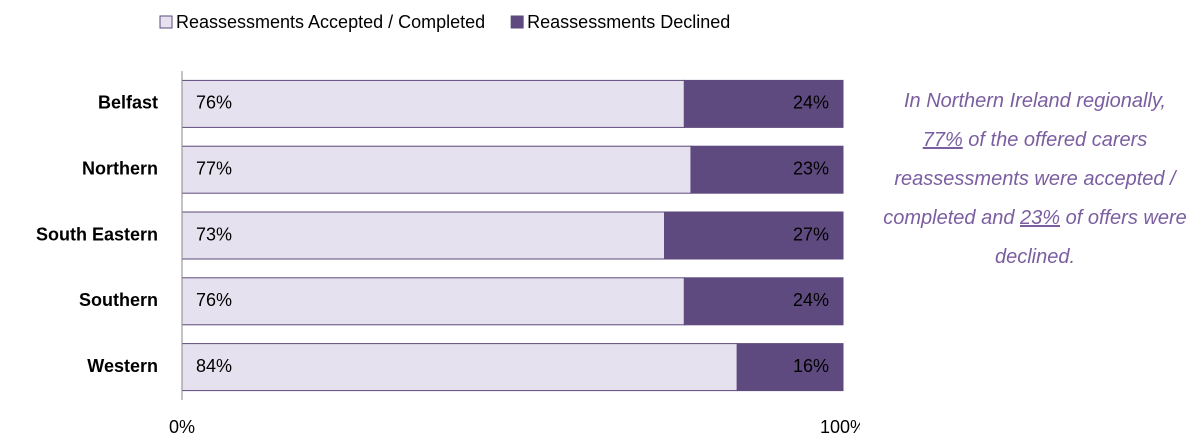  Describe the element at coordinates (628, 22) in the screenshot. I see `legend-label: Reassessments Declined` at that location.